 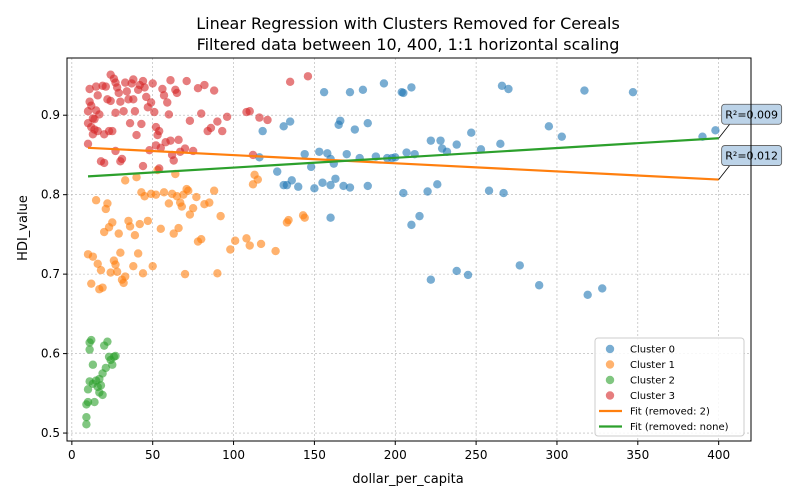 What do you see at coordinates (395, 455) in the screenshot?
I see `x-tick-label: 200` at bounding box center [395, 455].